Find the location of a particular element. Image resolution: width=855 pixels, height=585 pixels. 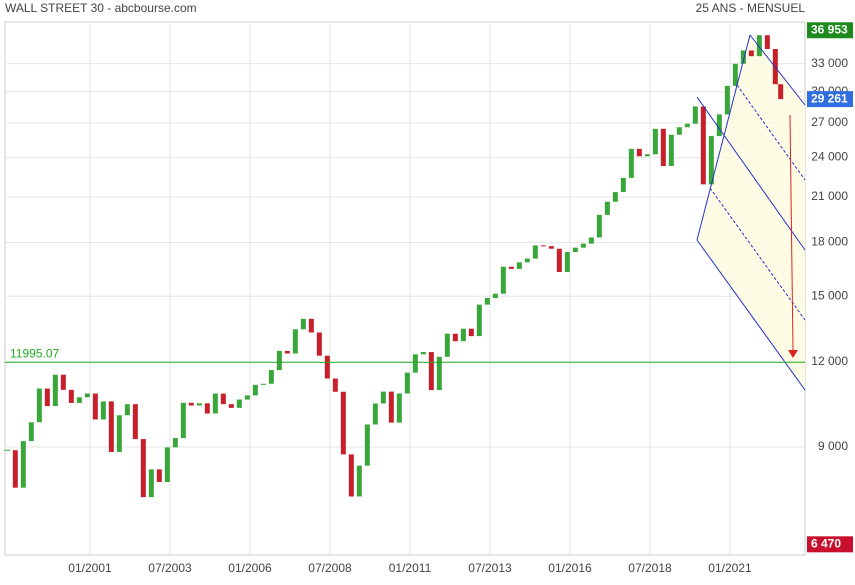

x-tick-label: 01/2001 is located at coordinates (90, 568).